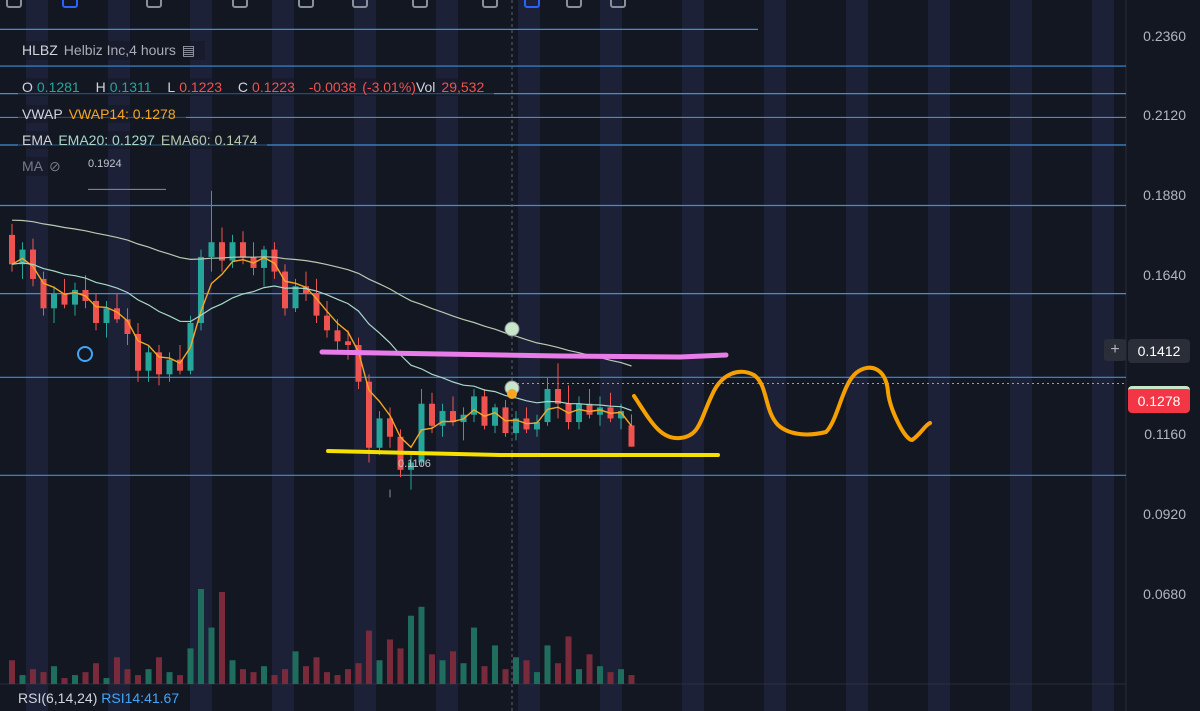 This screenshot has width=1200, height=711. I want to click on vwap-value: VWAP14: 0.1278, so click(122, 114).